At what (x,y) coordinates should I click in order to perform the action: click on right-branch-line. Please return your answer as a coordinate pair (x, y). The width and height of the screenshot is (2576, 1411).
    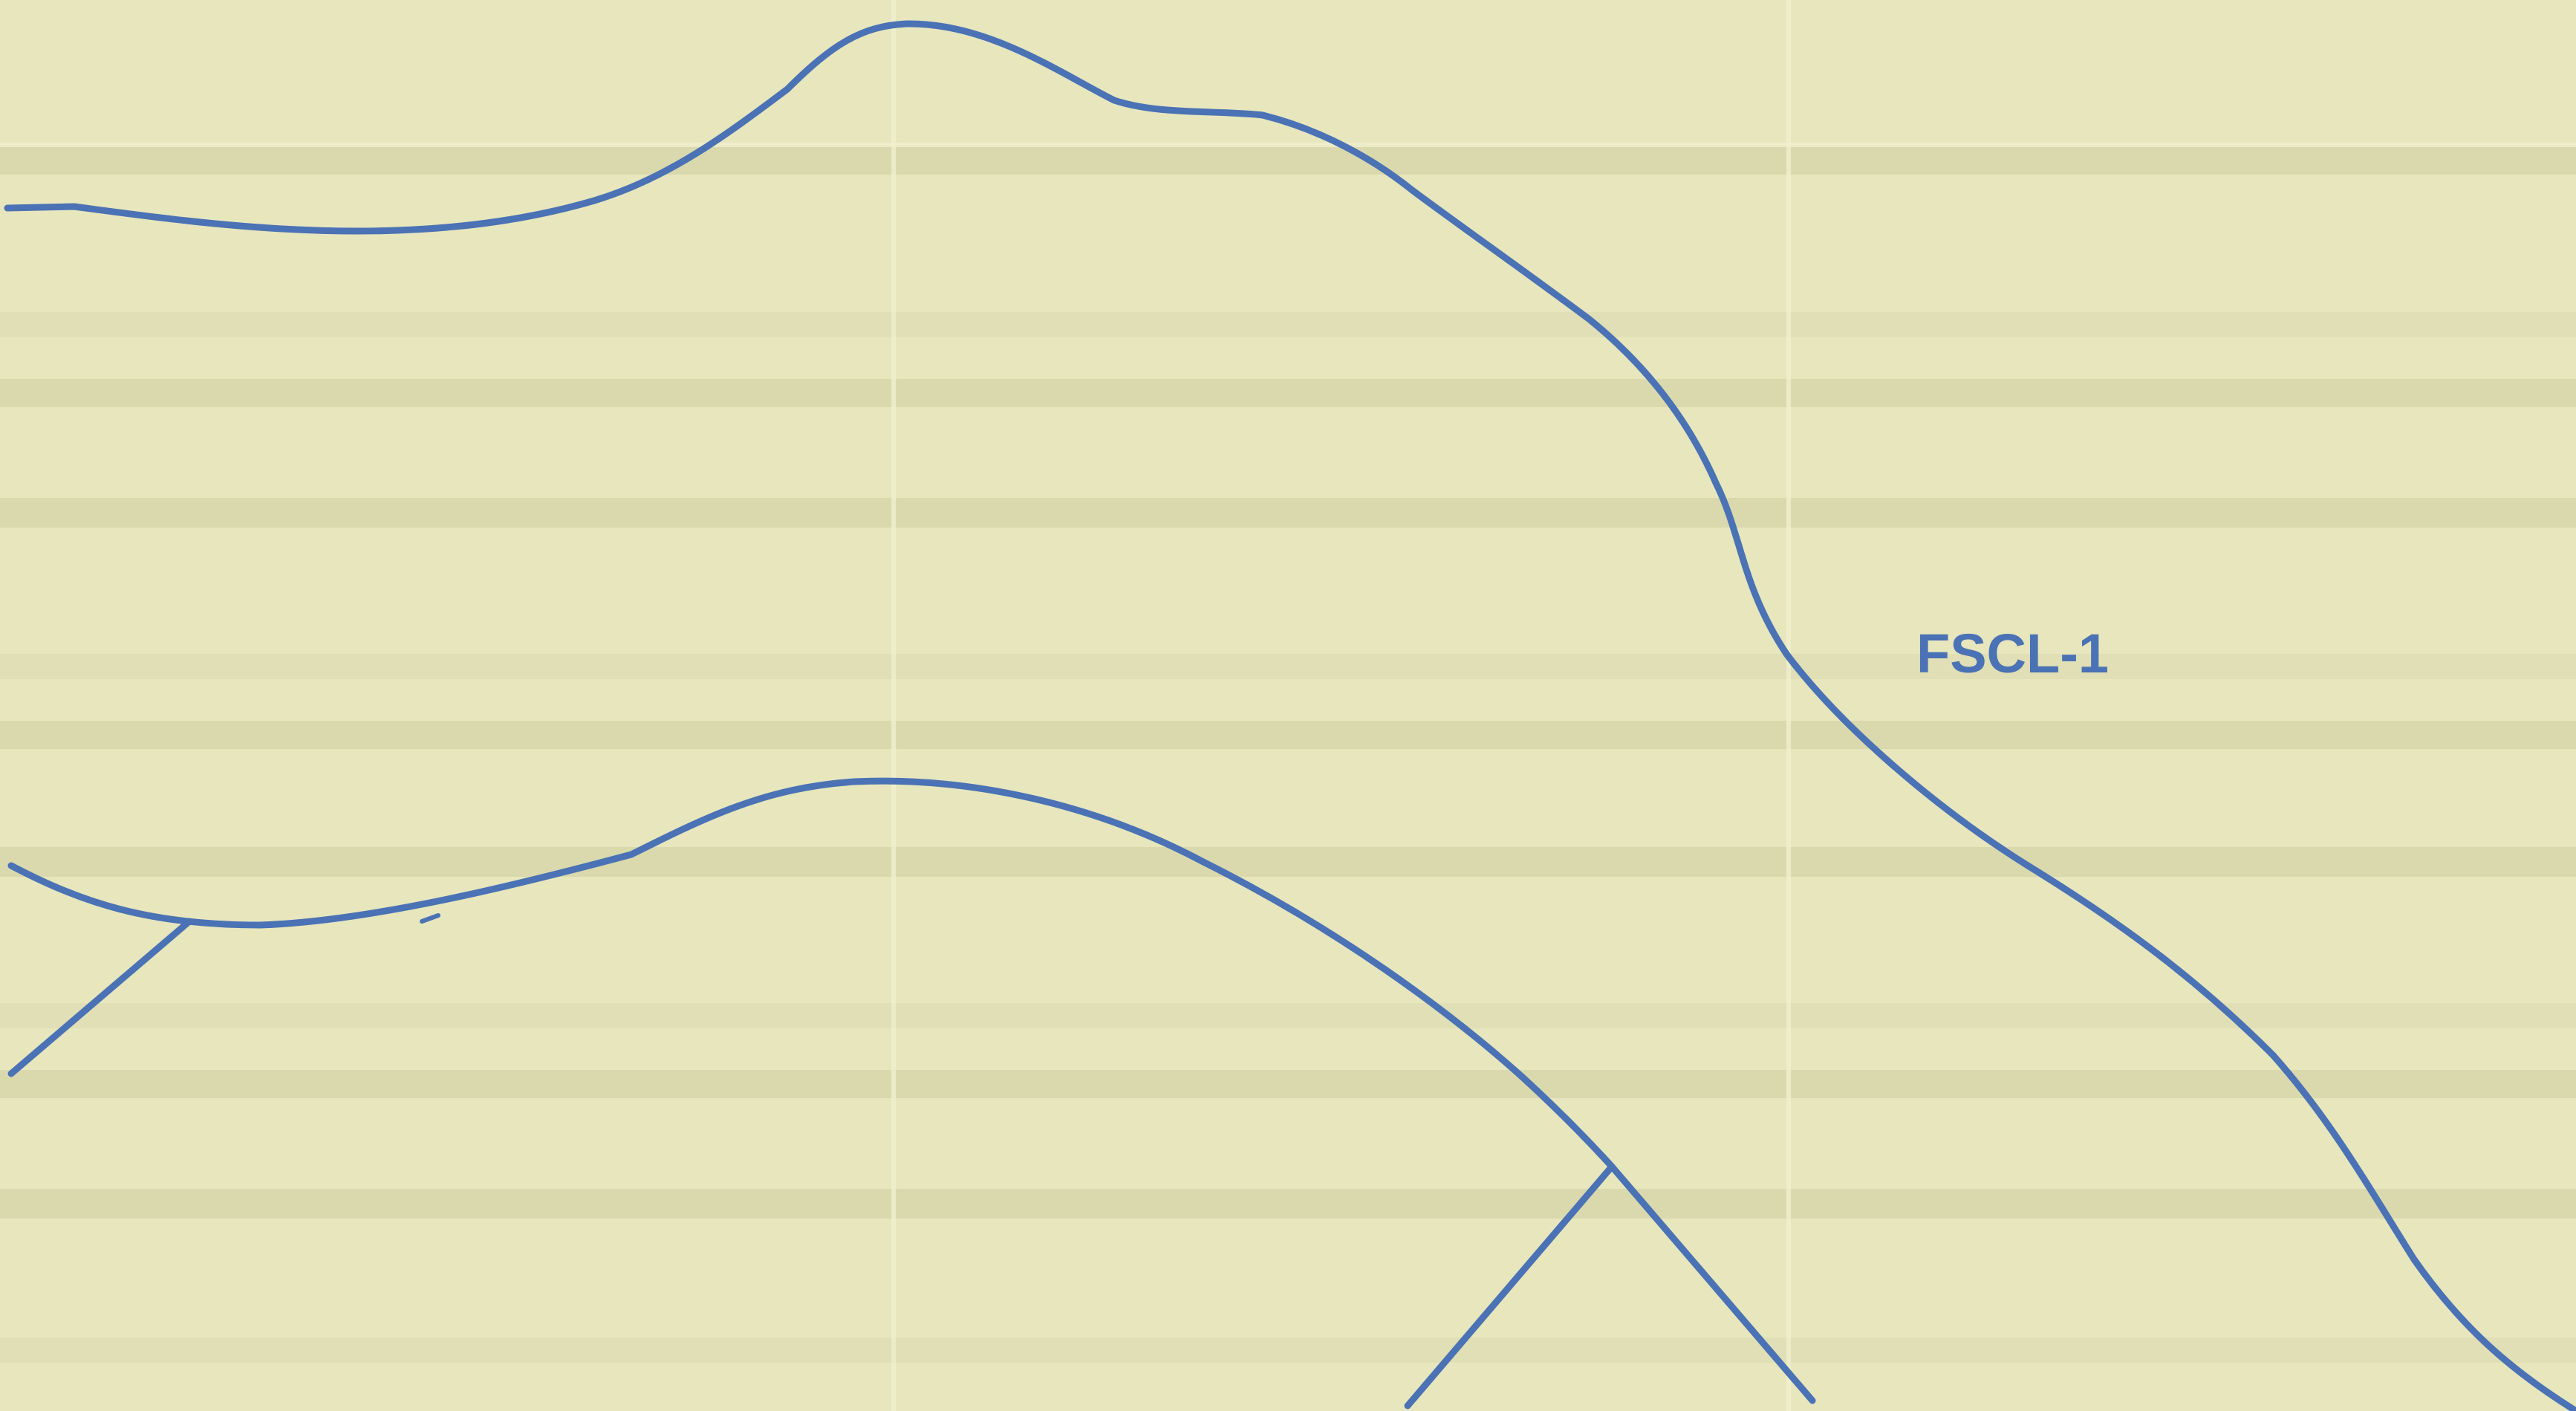
    Looking at the image, I should click on (1510, 1286).